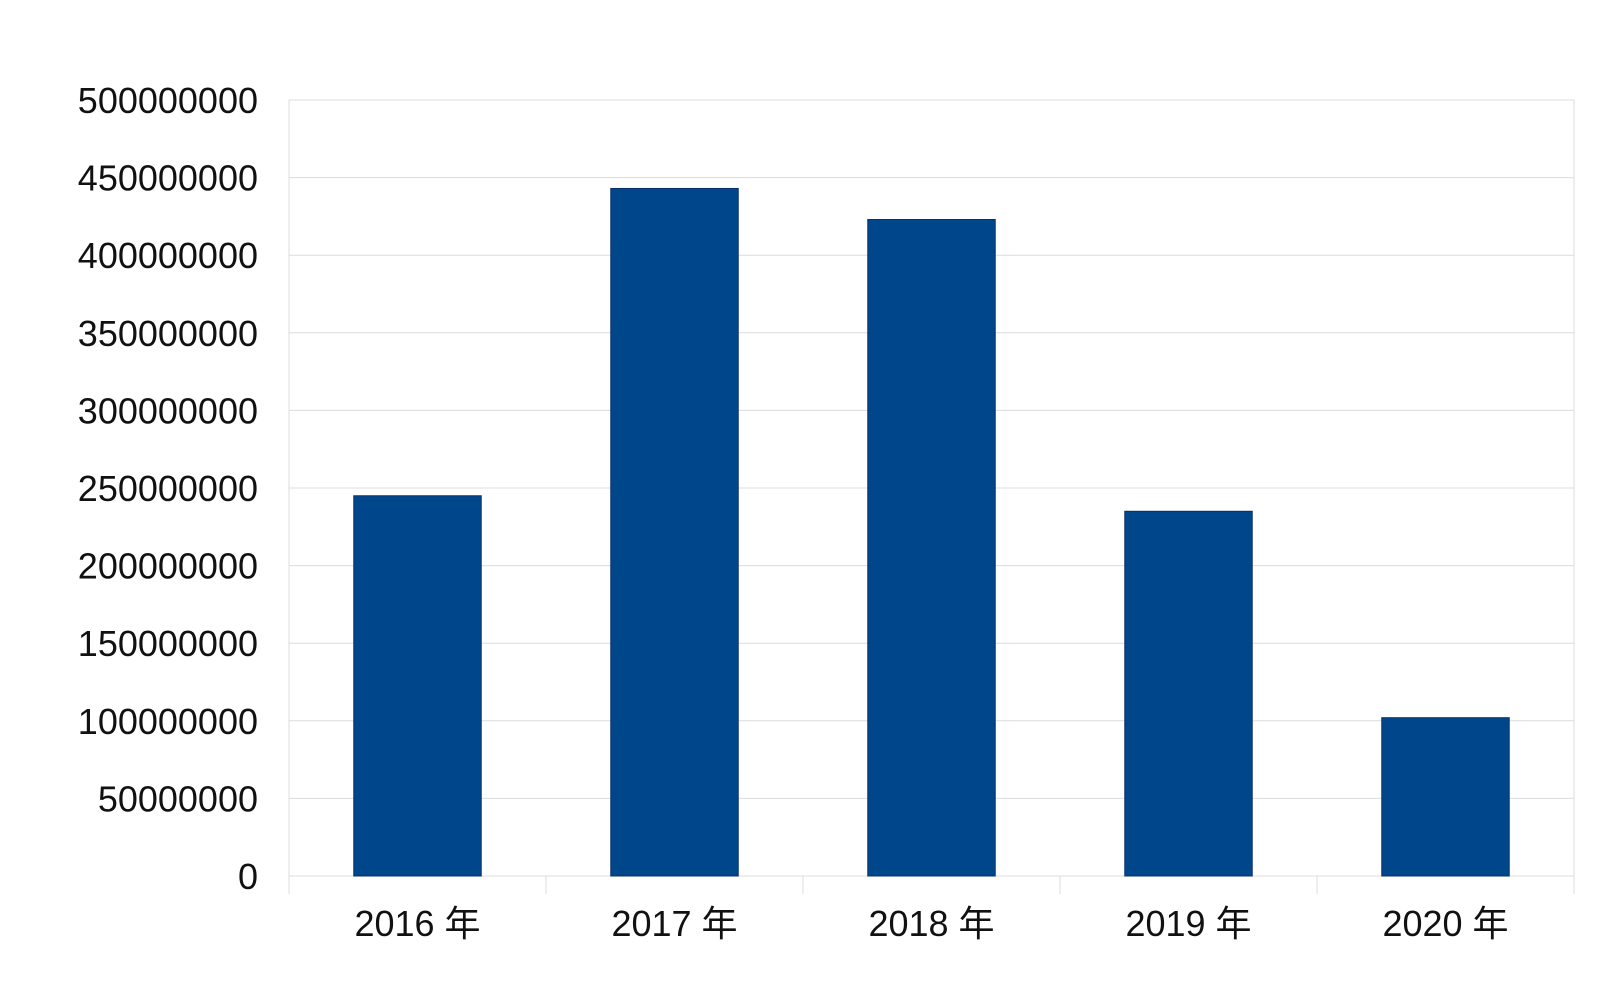 This screenshot has height=988, width=1600. I want to click on x-tick-label: 2019 年, so click(1188, 923).